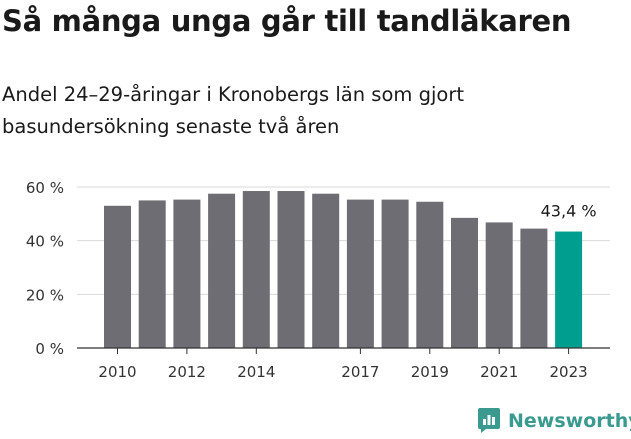  What do you see at coordinates (569, 289) in the screenshot?
I see `bar-2023` at bounding box center [569, 289].